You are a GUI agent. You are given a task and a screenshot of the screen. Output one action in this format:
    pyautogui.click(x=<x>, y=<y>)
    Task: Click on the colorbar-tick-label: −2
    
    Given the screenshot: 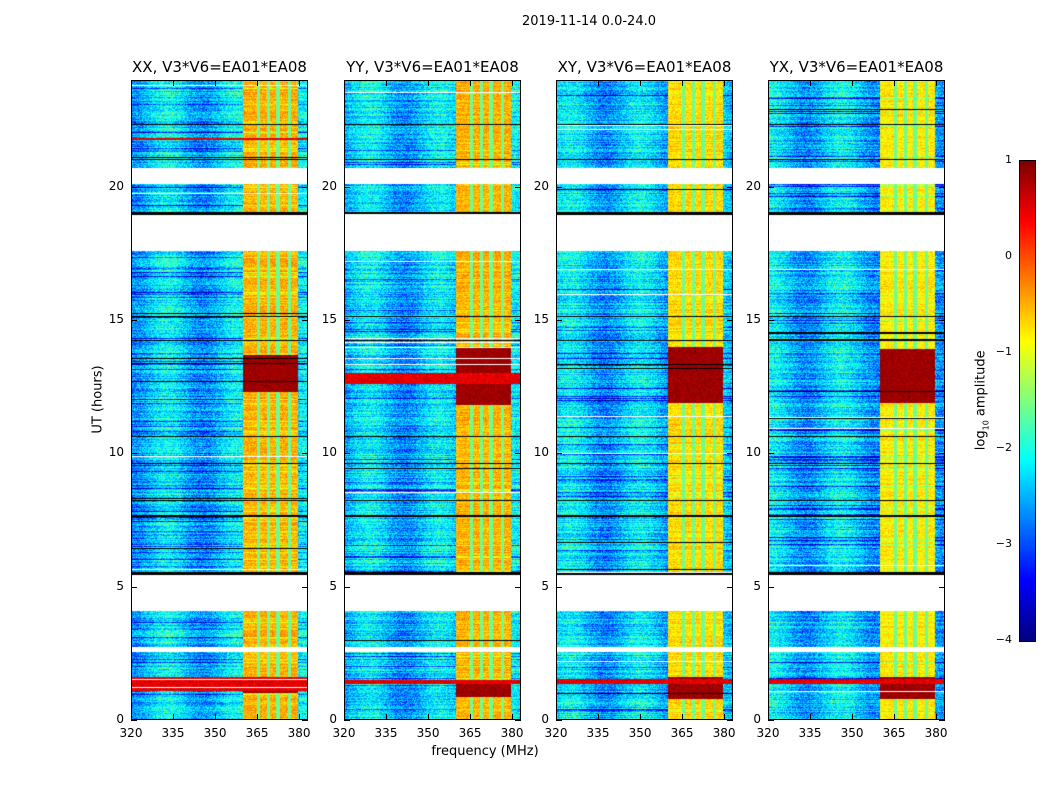 What is the action you would take?
    pyautogui.click(x=1003, y=447)
    